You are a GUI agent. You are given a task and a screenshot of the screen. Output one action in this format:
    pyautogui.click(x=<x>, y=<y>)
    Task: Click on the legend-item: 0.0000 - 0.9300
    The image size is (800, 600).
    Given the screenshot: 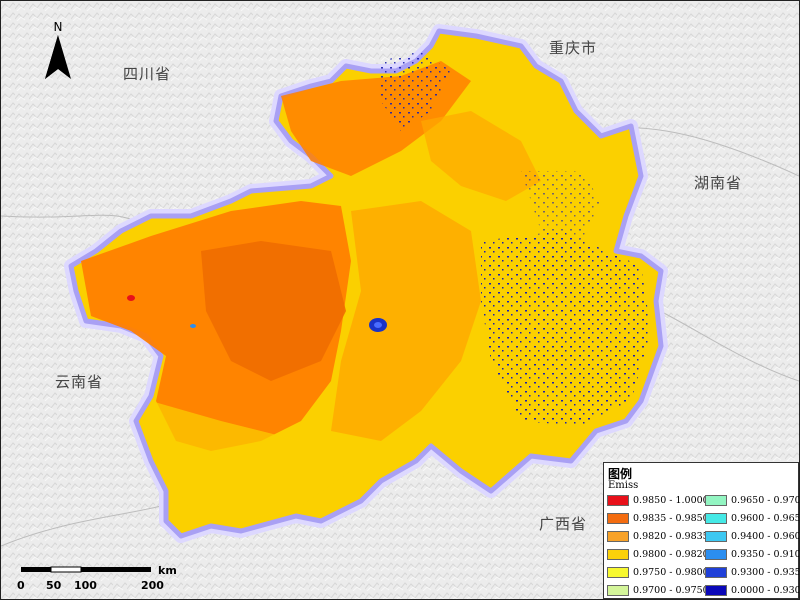 What is the action you would take?
    pyautogui.click(x=752, y=590)
    